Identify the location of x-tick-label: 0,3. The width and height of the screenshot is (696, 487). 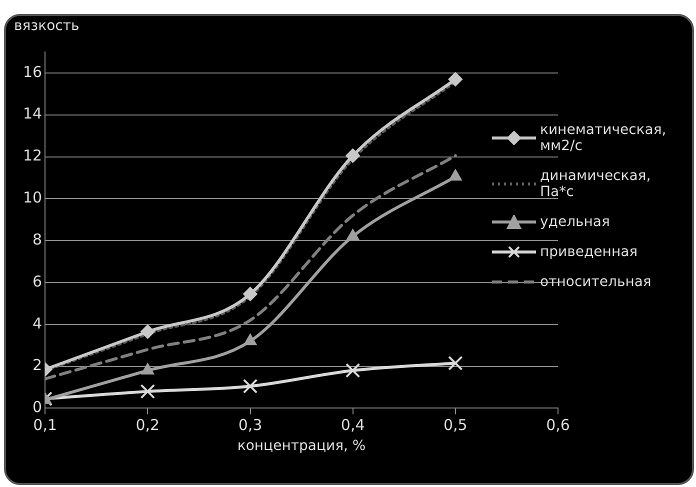
(250, 425).